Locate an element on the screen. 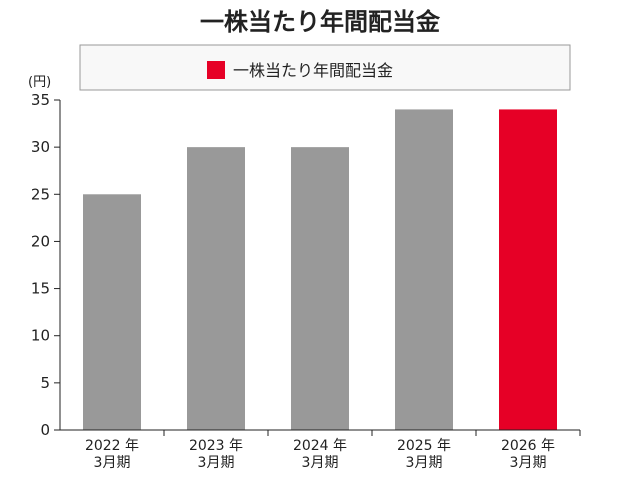  chart-title: 一株当たり年間配当金 is located at coordinates (320, 22).